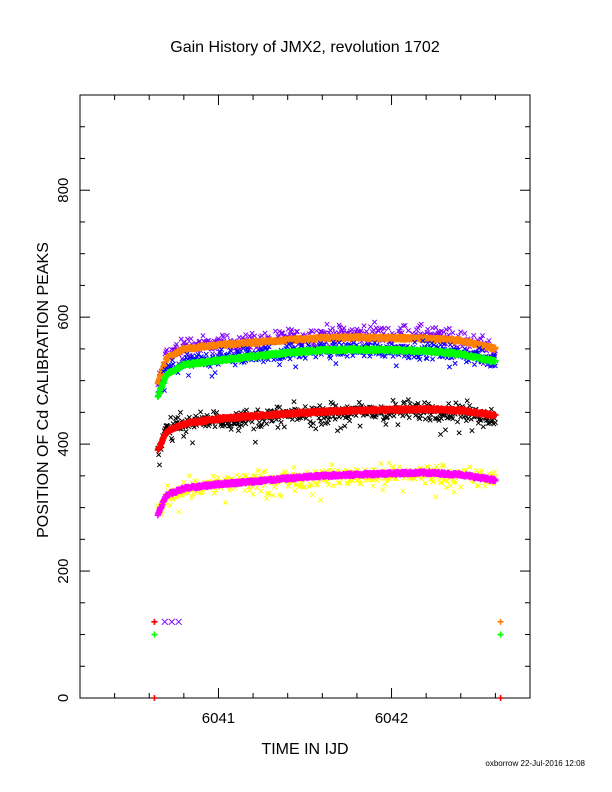  I want to click on chart-title: Gain History of JMX2, revolution 1702, so click(305, 47).